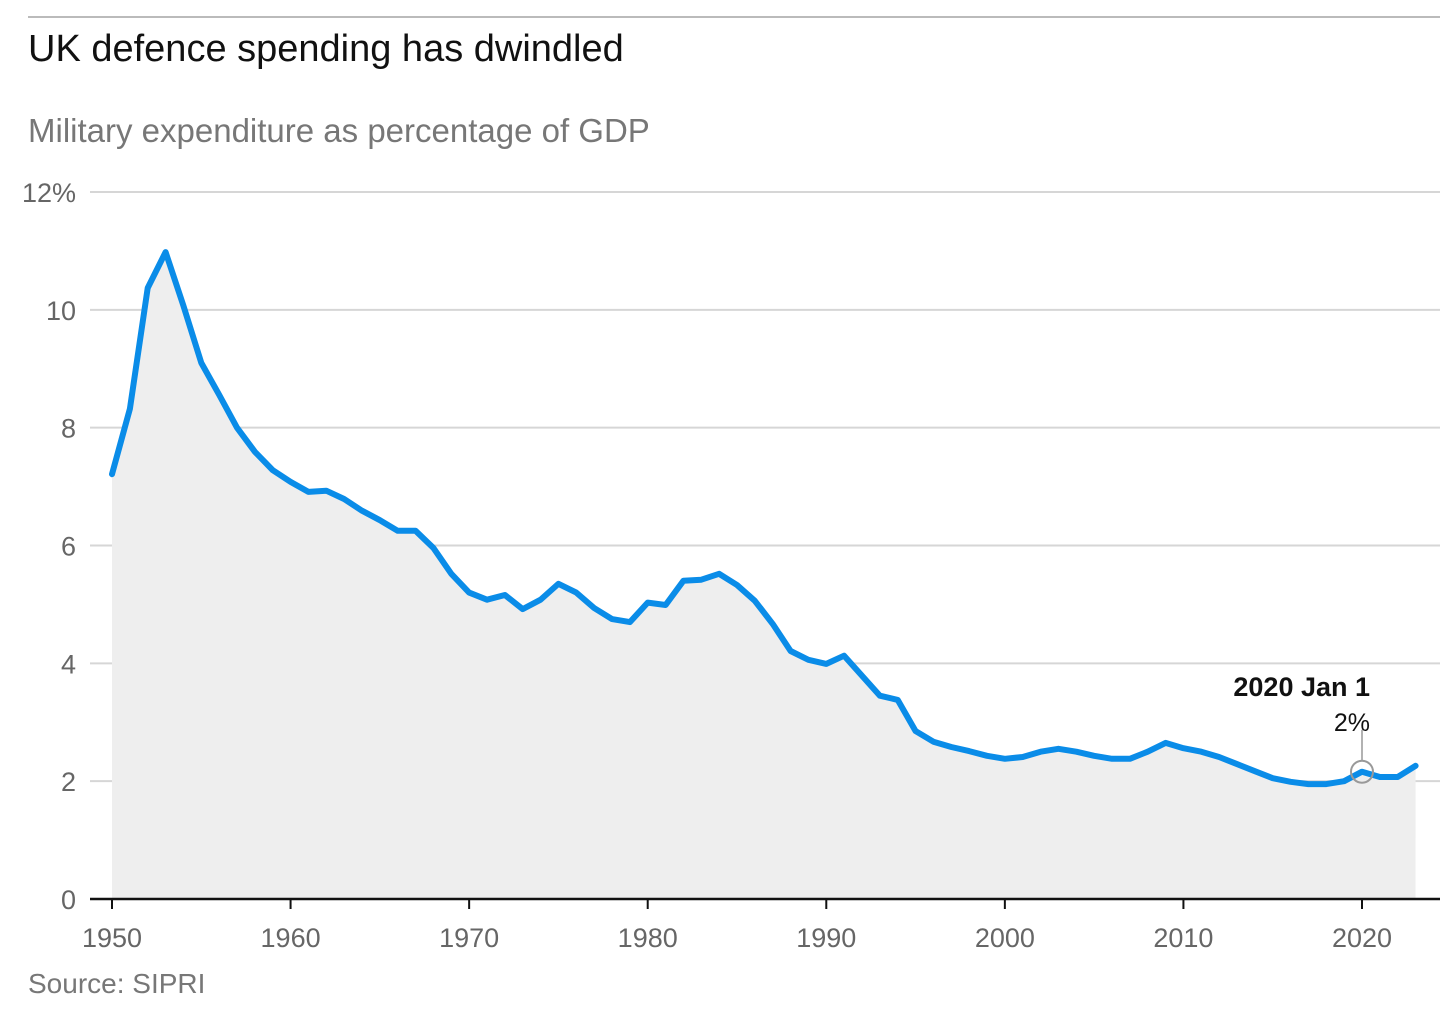 Image resolution: width=1456 pixels, height=1015 pixels. I want to click on x-tick-label: 1970, so click(469, 938).